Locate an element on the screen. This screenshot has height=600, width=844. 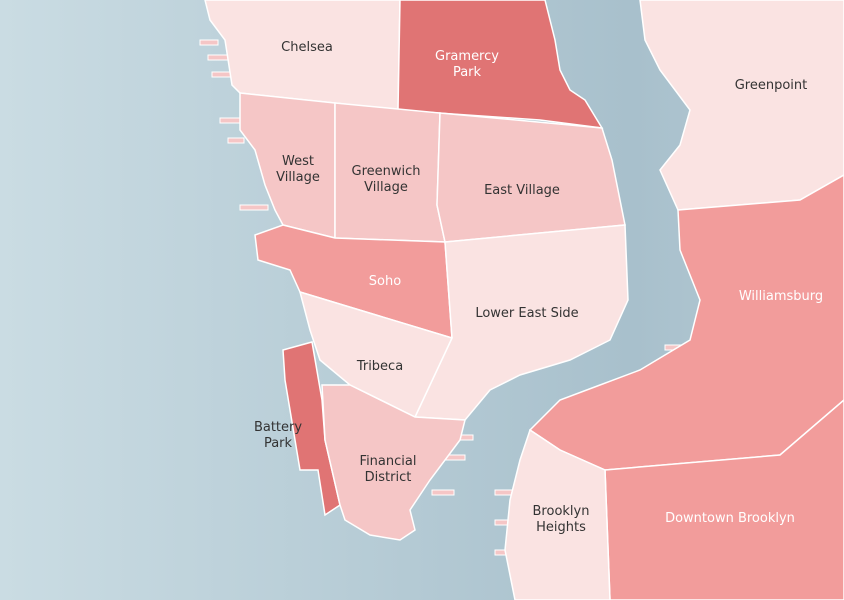
neighborhood-label: Tribeca is located at coordinates (379, 366).